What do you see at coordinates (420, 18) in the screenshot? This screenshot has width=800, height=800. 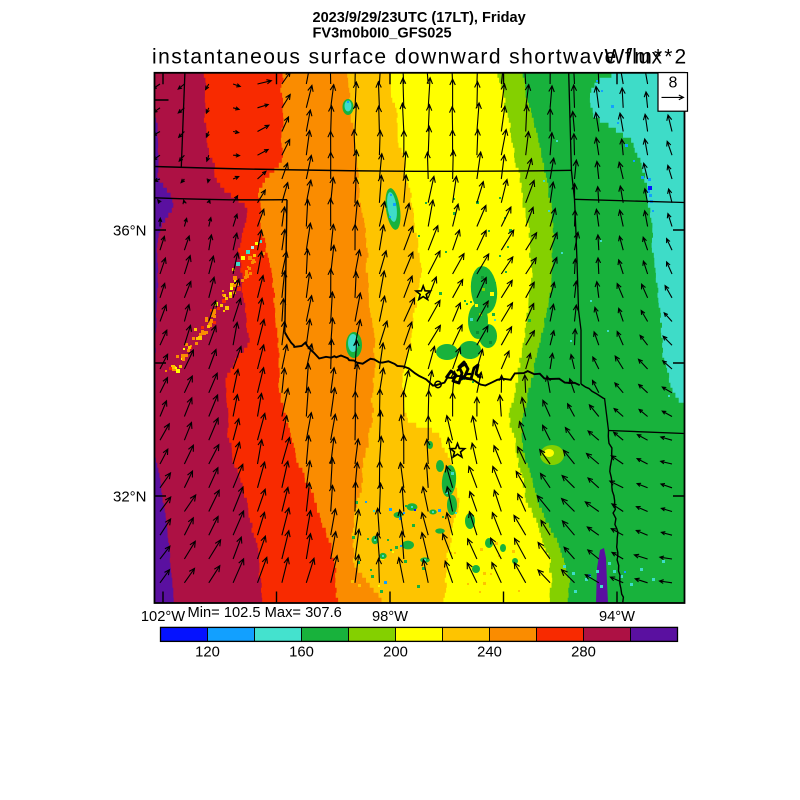 I see `svg-text: 2023/9/29/23UTC (17LT), Friday` at bounding box center [420, 18].